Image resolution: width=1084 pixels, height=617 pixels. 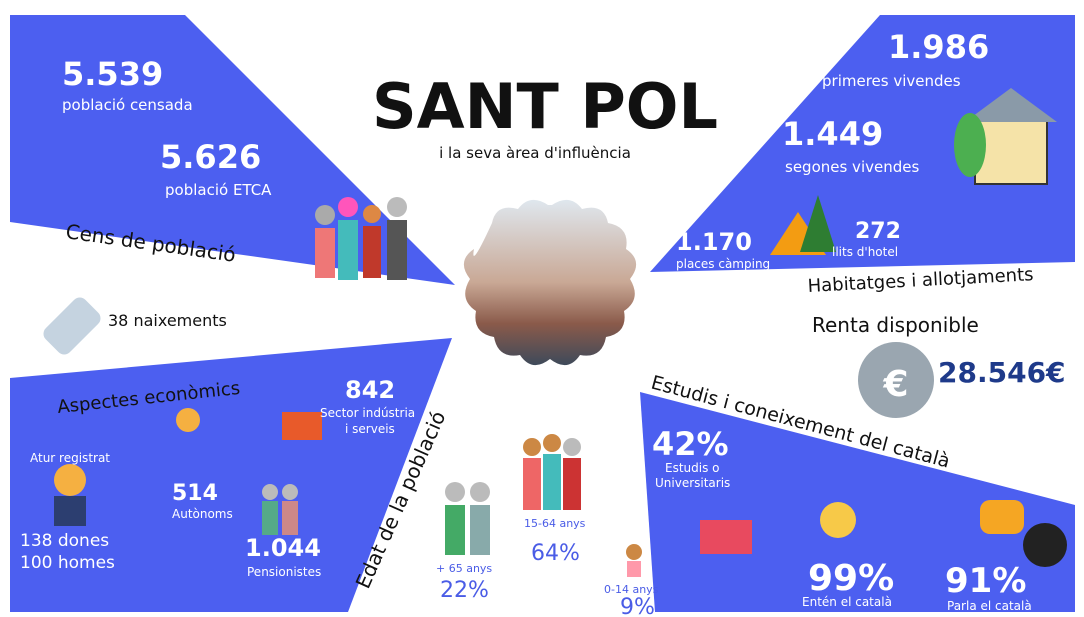 What do you see at coordinates (545, 106) in the screenshot?
I see `title: SANT POL` at bounding box center [545, 106].